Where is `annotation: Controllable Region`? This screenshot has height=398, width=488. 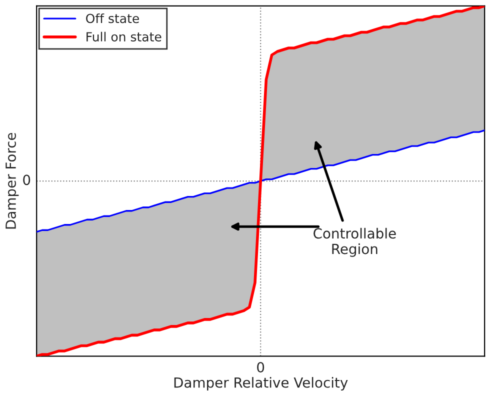 annotation: Controllable Region is located at coordinates (355, 242).